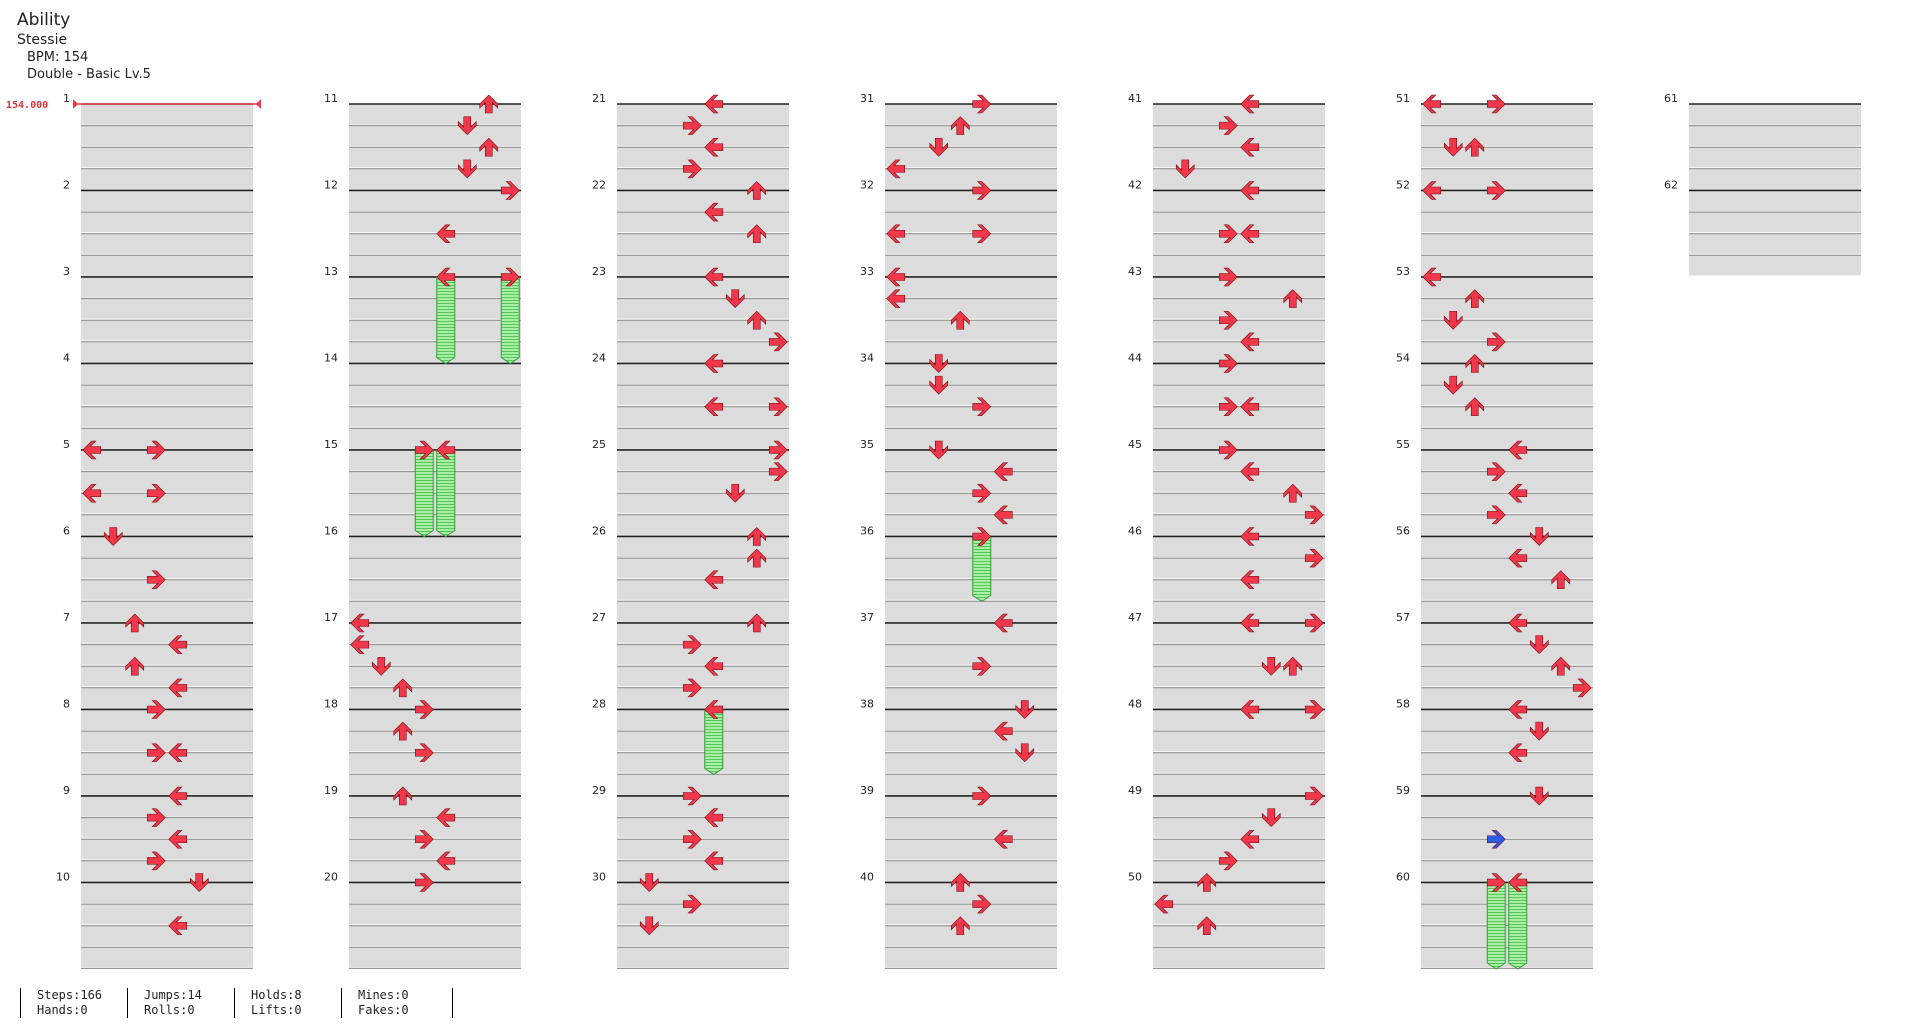 The height and width of the screenshot is (1024, 1907). Describe the element at coordinates (599, 704) in the screenshot. I see `measure-number: 28` at that location.